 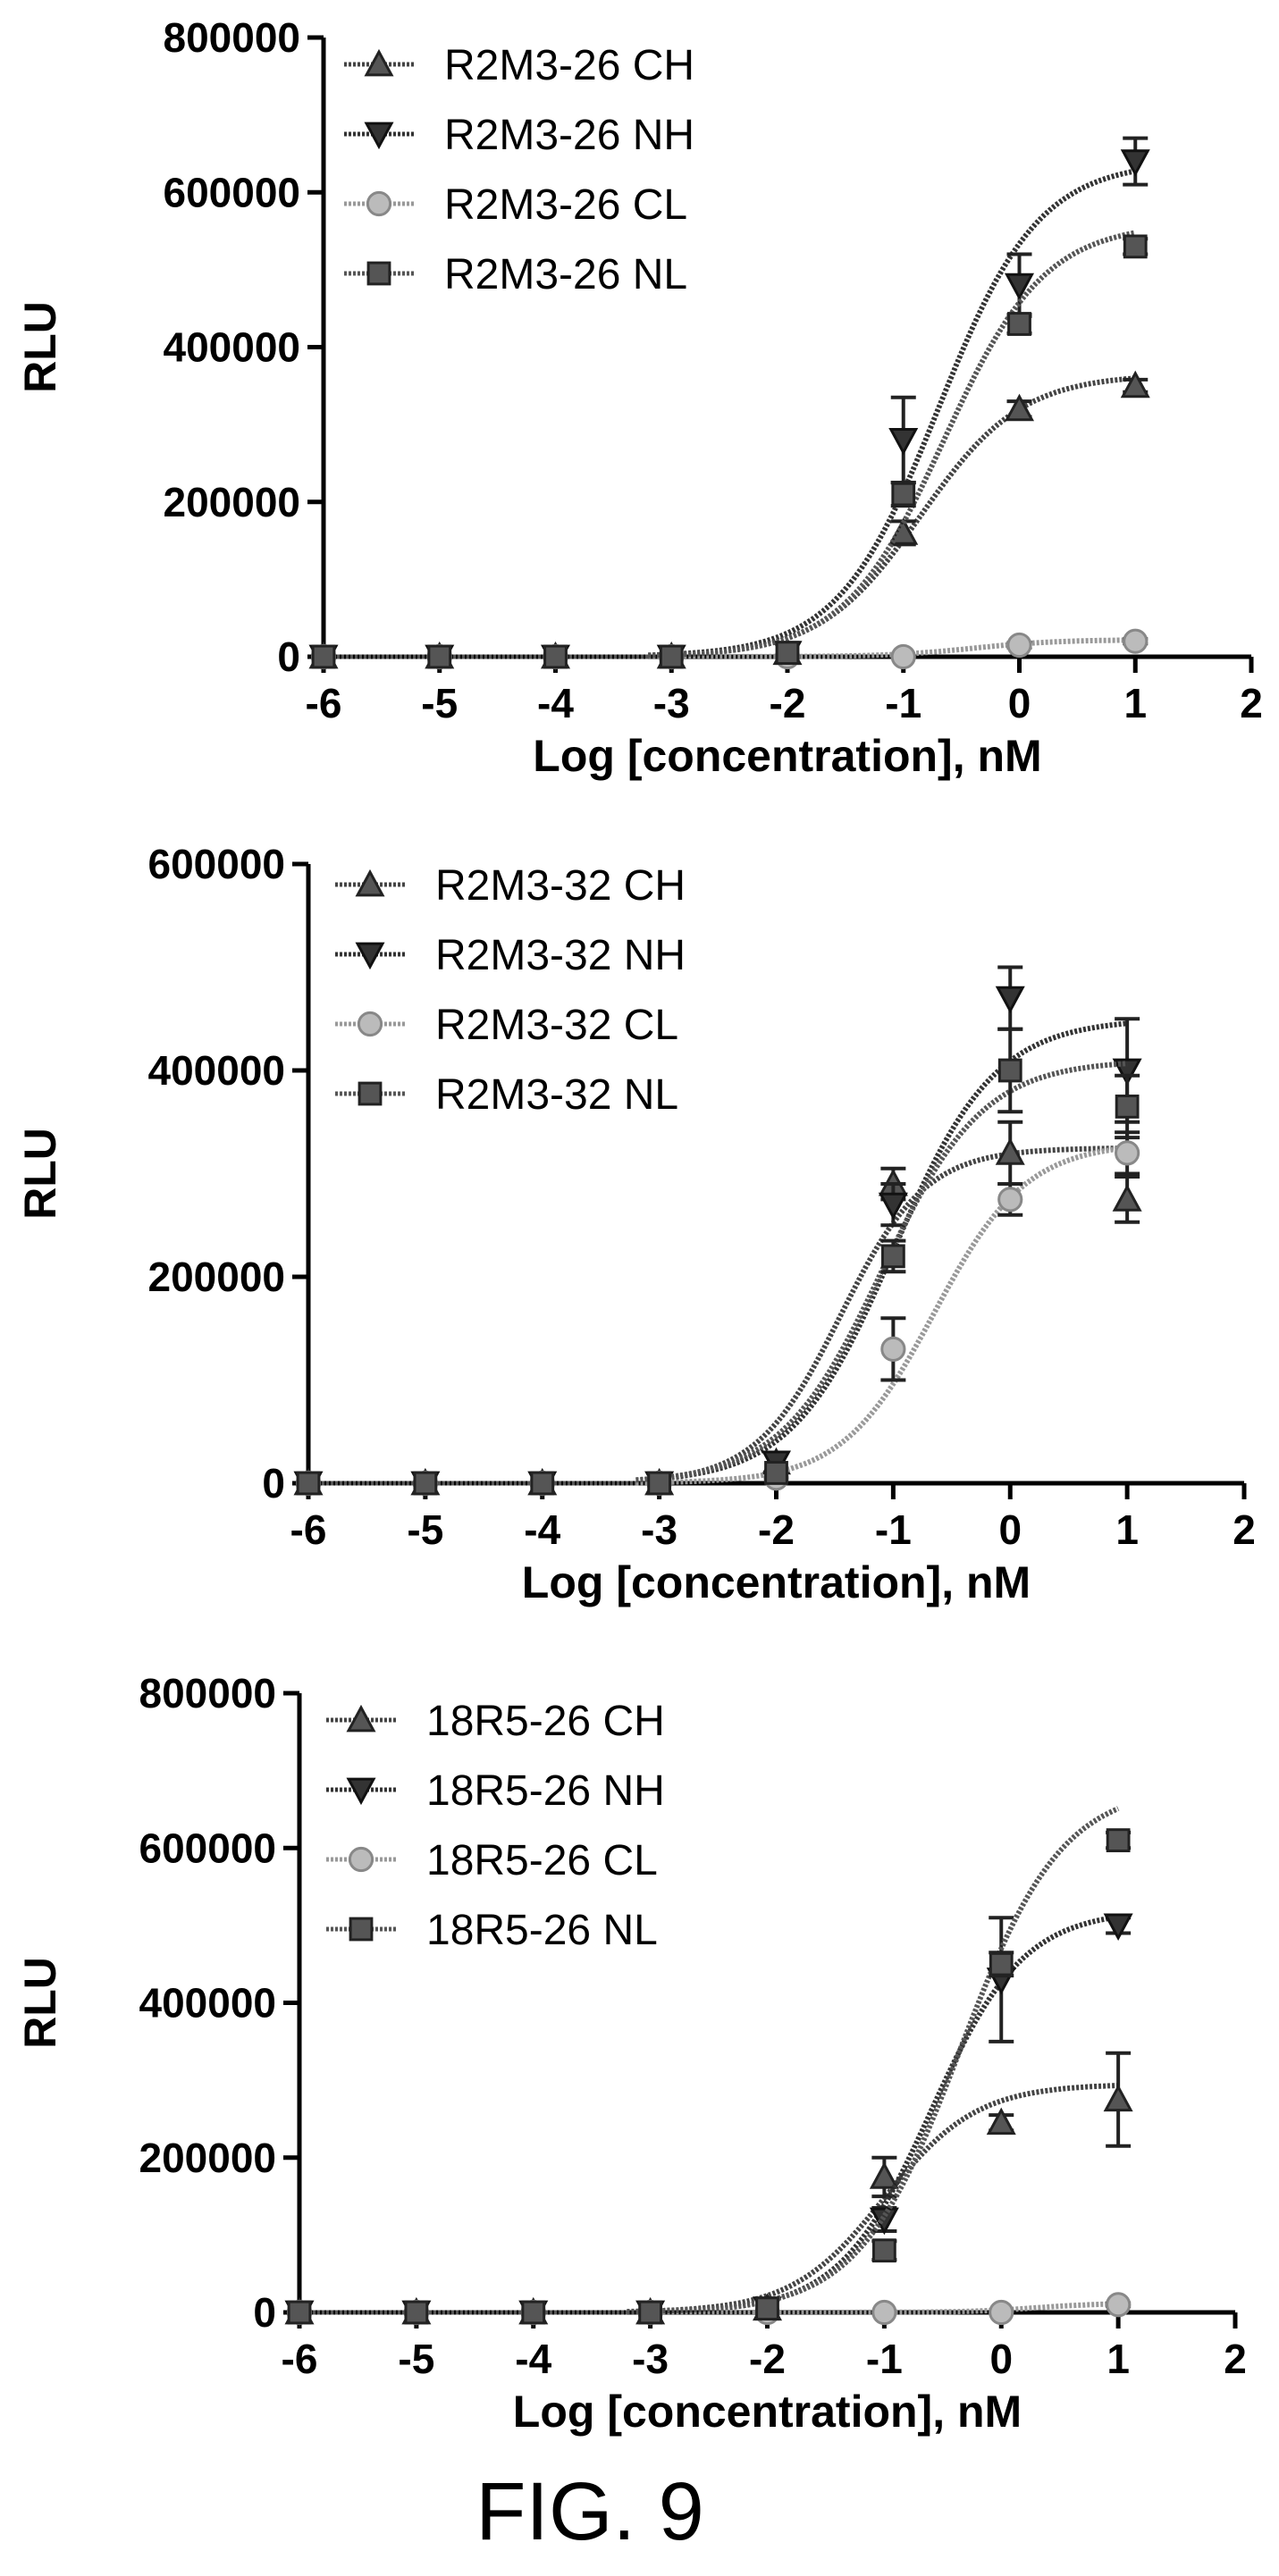 I want to click on series-triangle-down, so click(x=717, y=1232).